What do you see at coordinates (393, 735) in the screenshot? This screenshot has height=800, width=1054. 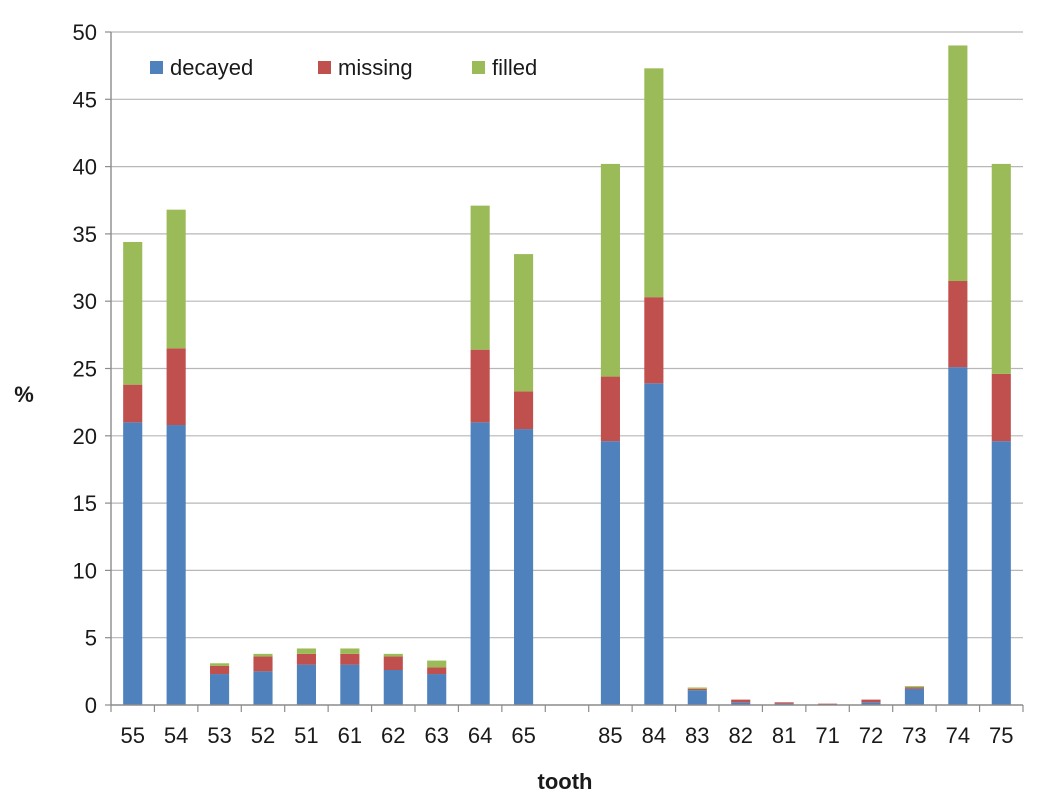 I see `x-tick-label: 62` at bounding box center [393, 735].